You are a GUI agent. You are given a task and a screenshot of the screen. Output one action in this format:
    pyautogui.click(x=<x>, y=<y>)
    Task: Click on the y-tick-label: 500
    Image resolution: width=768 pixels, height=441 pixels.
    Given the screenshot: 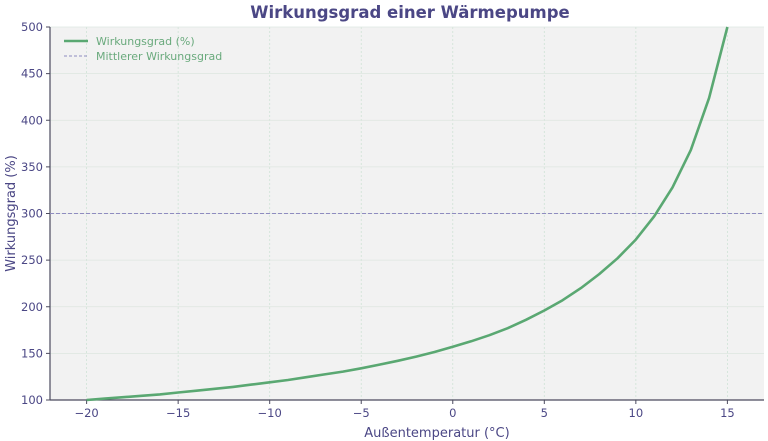 What is the action you would take?
    pyautogui.click(x=32, y=27)
    